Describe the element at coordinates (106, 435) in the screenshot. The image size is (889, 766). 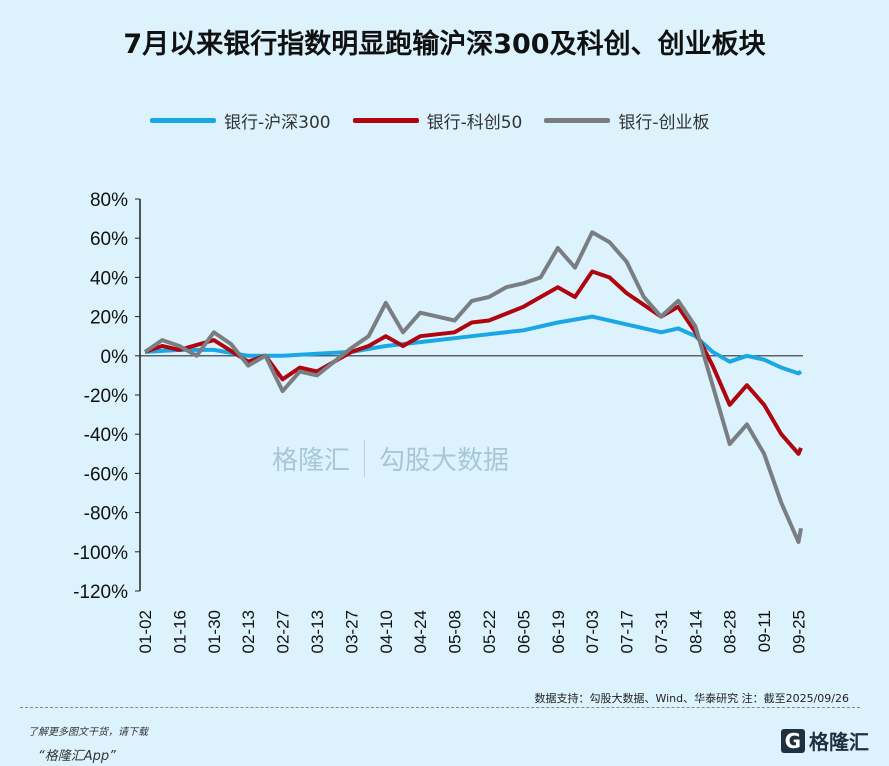
I see `y-tick-label: -40%` at that location.